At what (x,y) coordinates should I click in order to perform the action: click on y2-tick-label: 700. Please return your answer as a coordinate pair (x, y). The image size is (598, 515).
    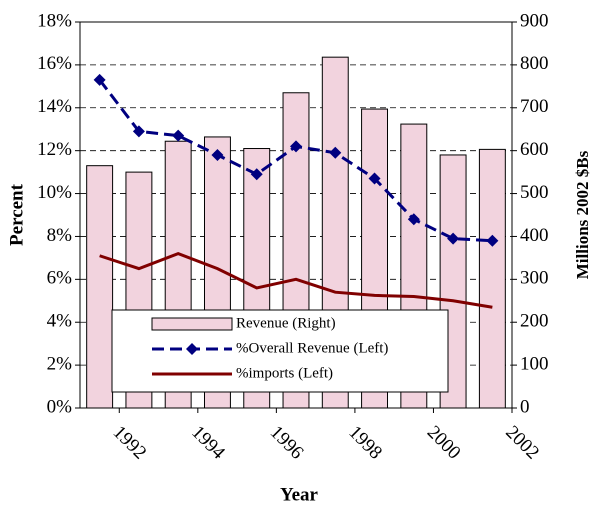
    Looking at the image, I should click on (534, 106).